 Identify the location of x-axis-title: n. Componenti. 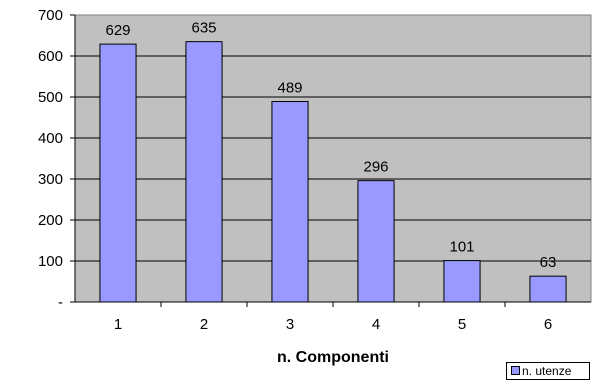
(333, 357).